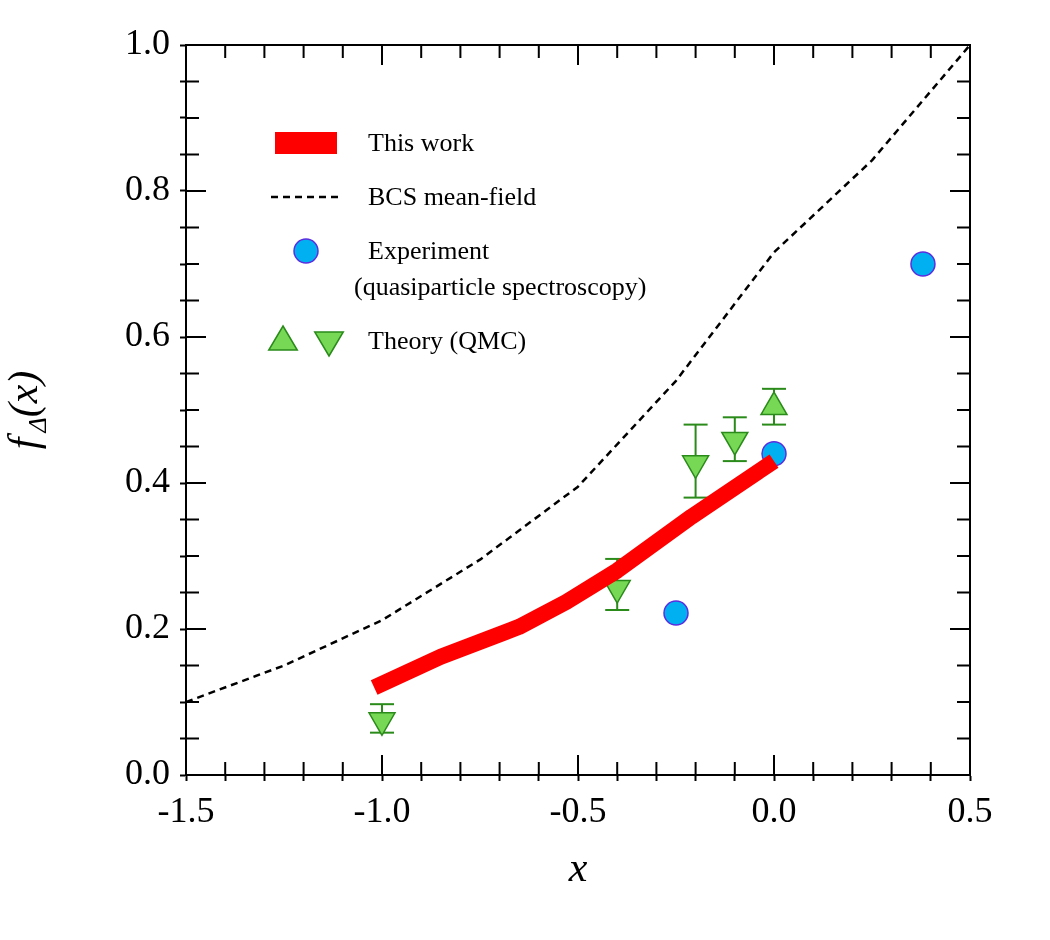 This screenshot has height=940, width=1050. I want to click on x-tick-label: 0.0, so click(774, 810).